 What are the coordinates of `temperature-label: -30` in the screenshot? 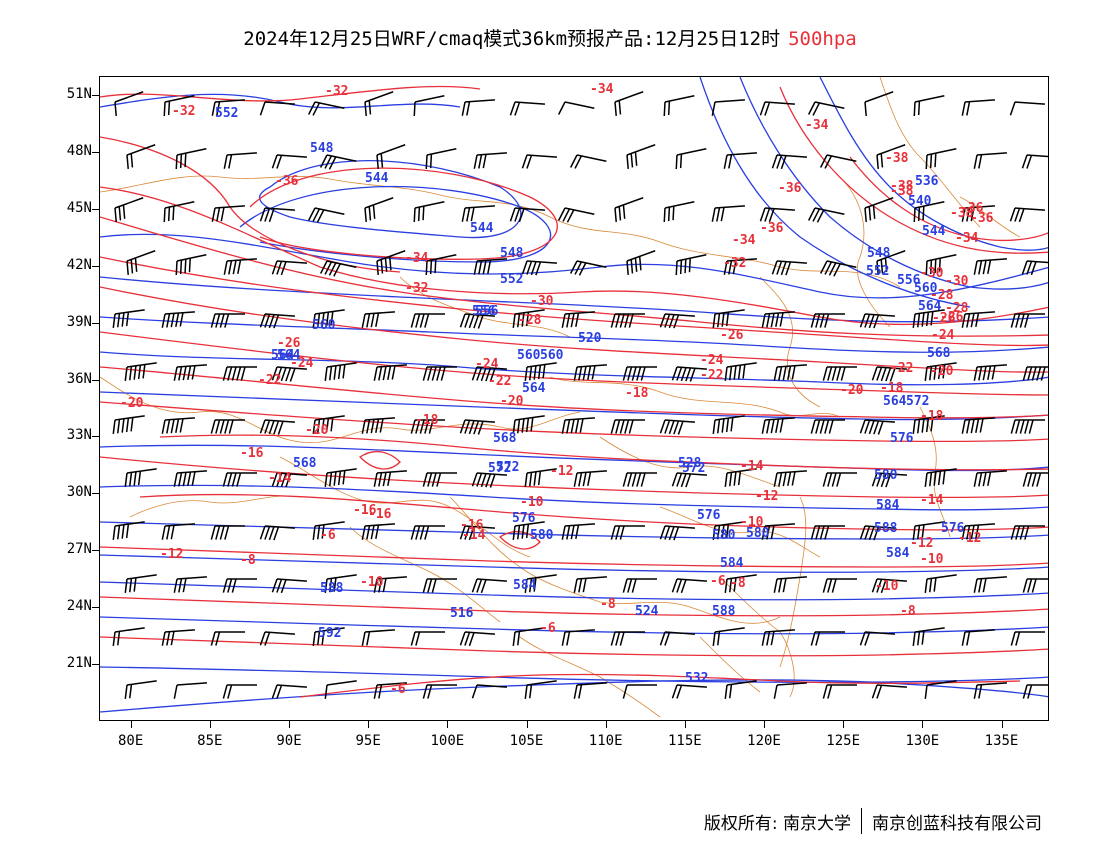 It's located at (932, 273).